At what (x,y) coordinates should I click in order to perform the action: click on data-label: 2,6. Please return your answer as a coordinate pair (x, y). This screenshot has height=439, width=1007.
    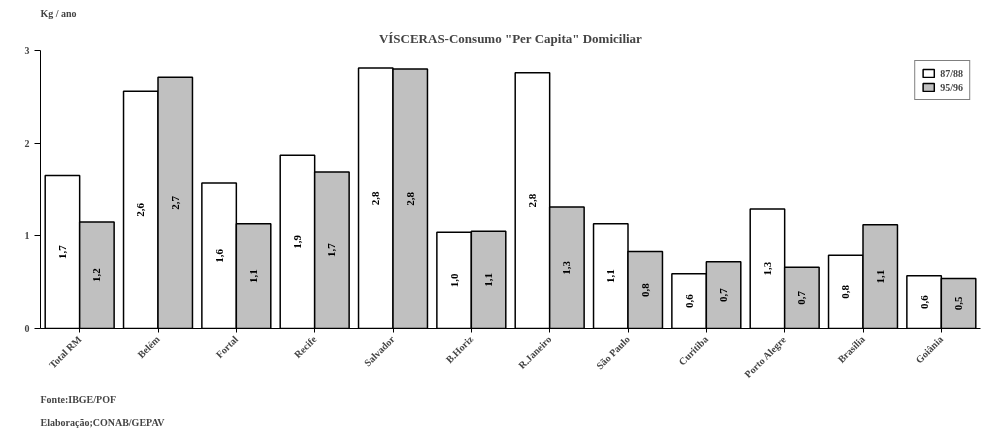
    Looking at the image, I should click on (140, 209).